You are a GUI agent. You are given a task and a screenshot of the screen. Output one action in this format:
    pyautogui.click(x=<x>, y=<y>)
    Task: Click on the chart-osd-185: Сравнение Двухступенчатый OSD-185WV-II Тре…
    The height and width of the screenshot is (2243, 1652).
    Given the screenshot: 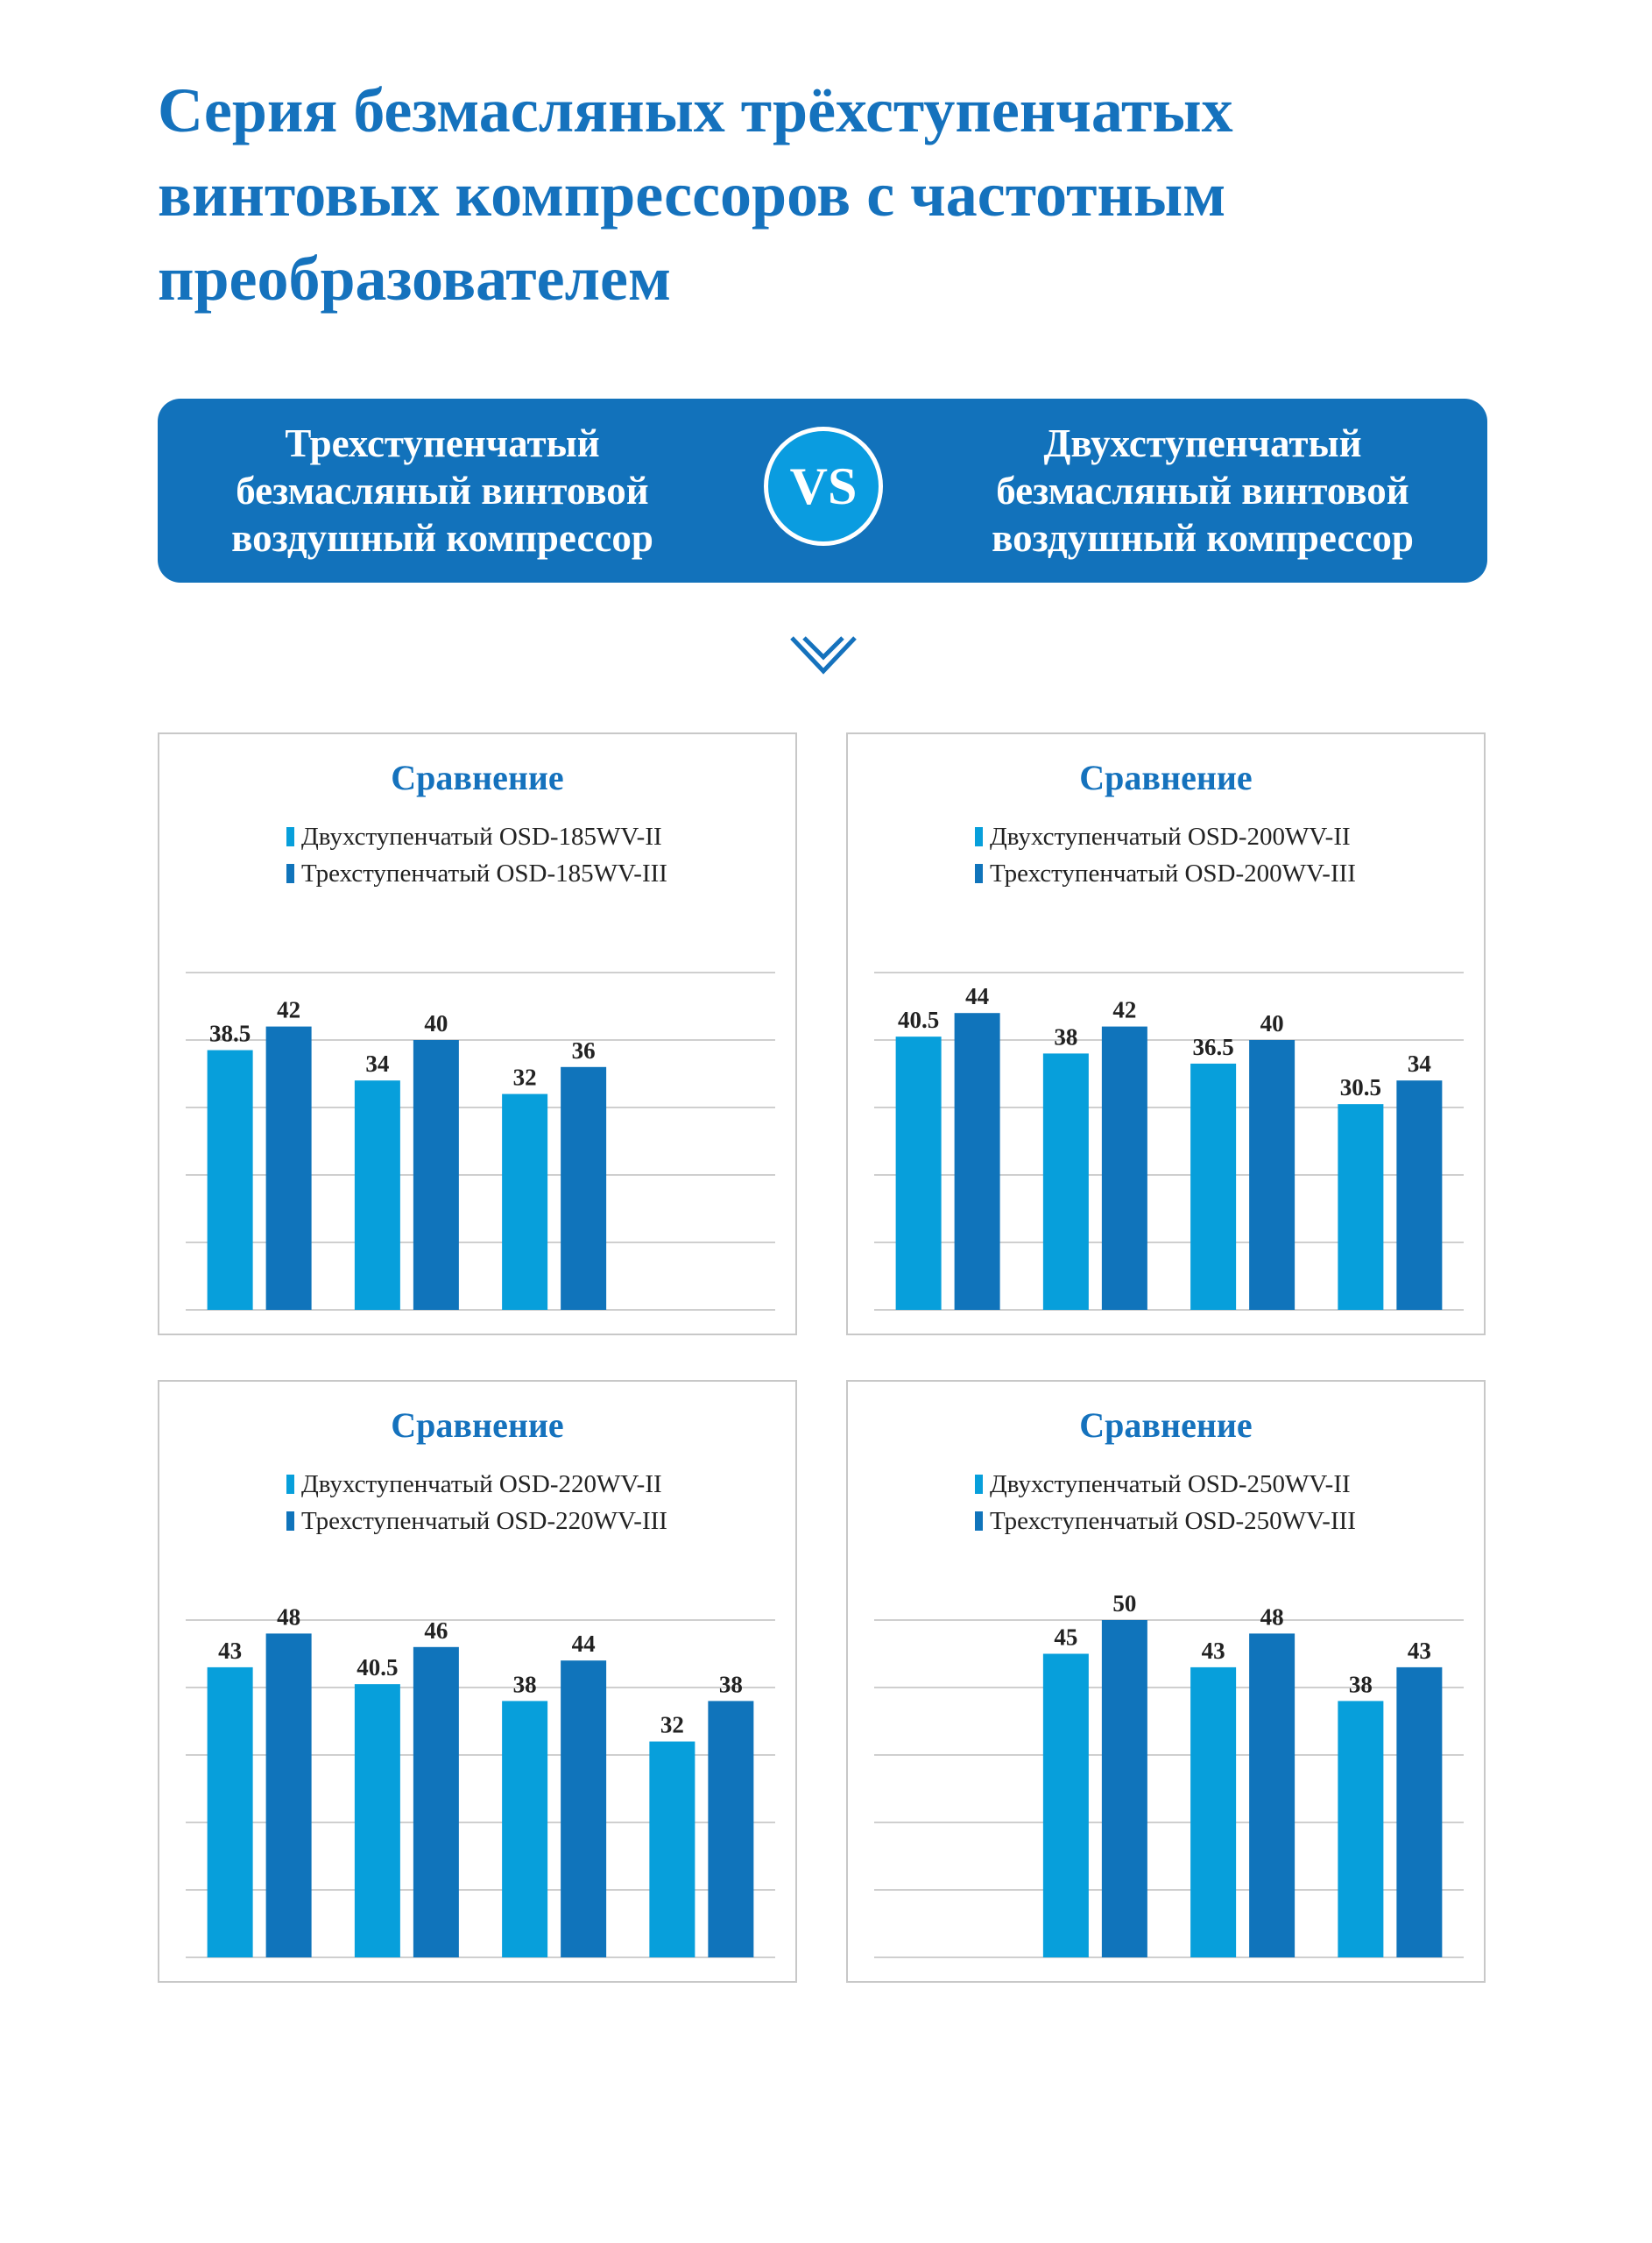 What is the action you would take?
    pyautogui.click(x=477, y=1034)
    